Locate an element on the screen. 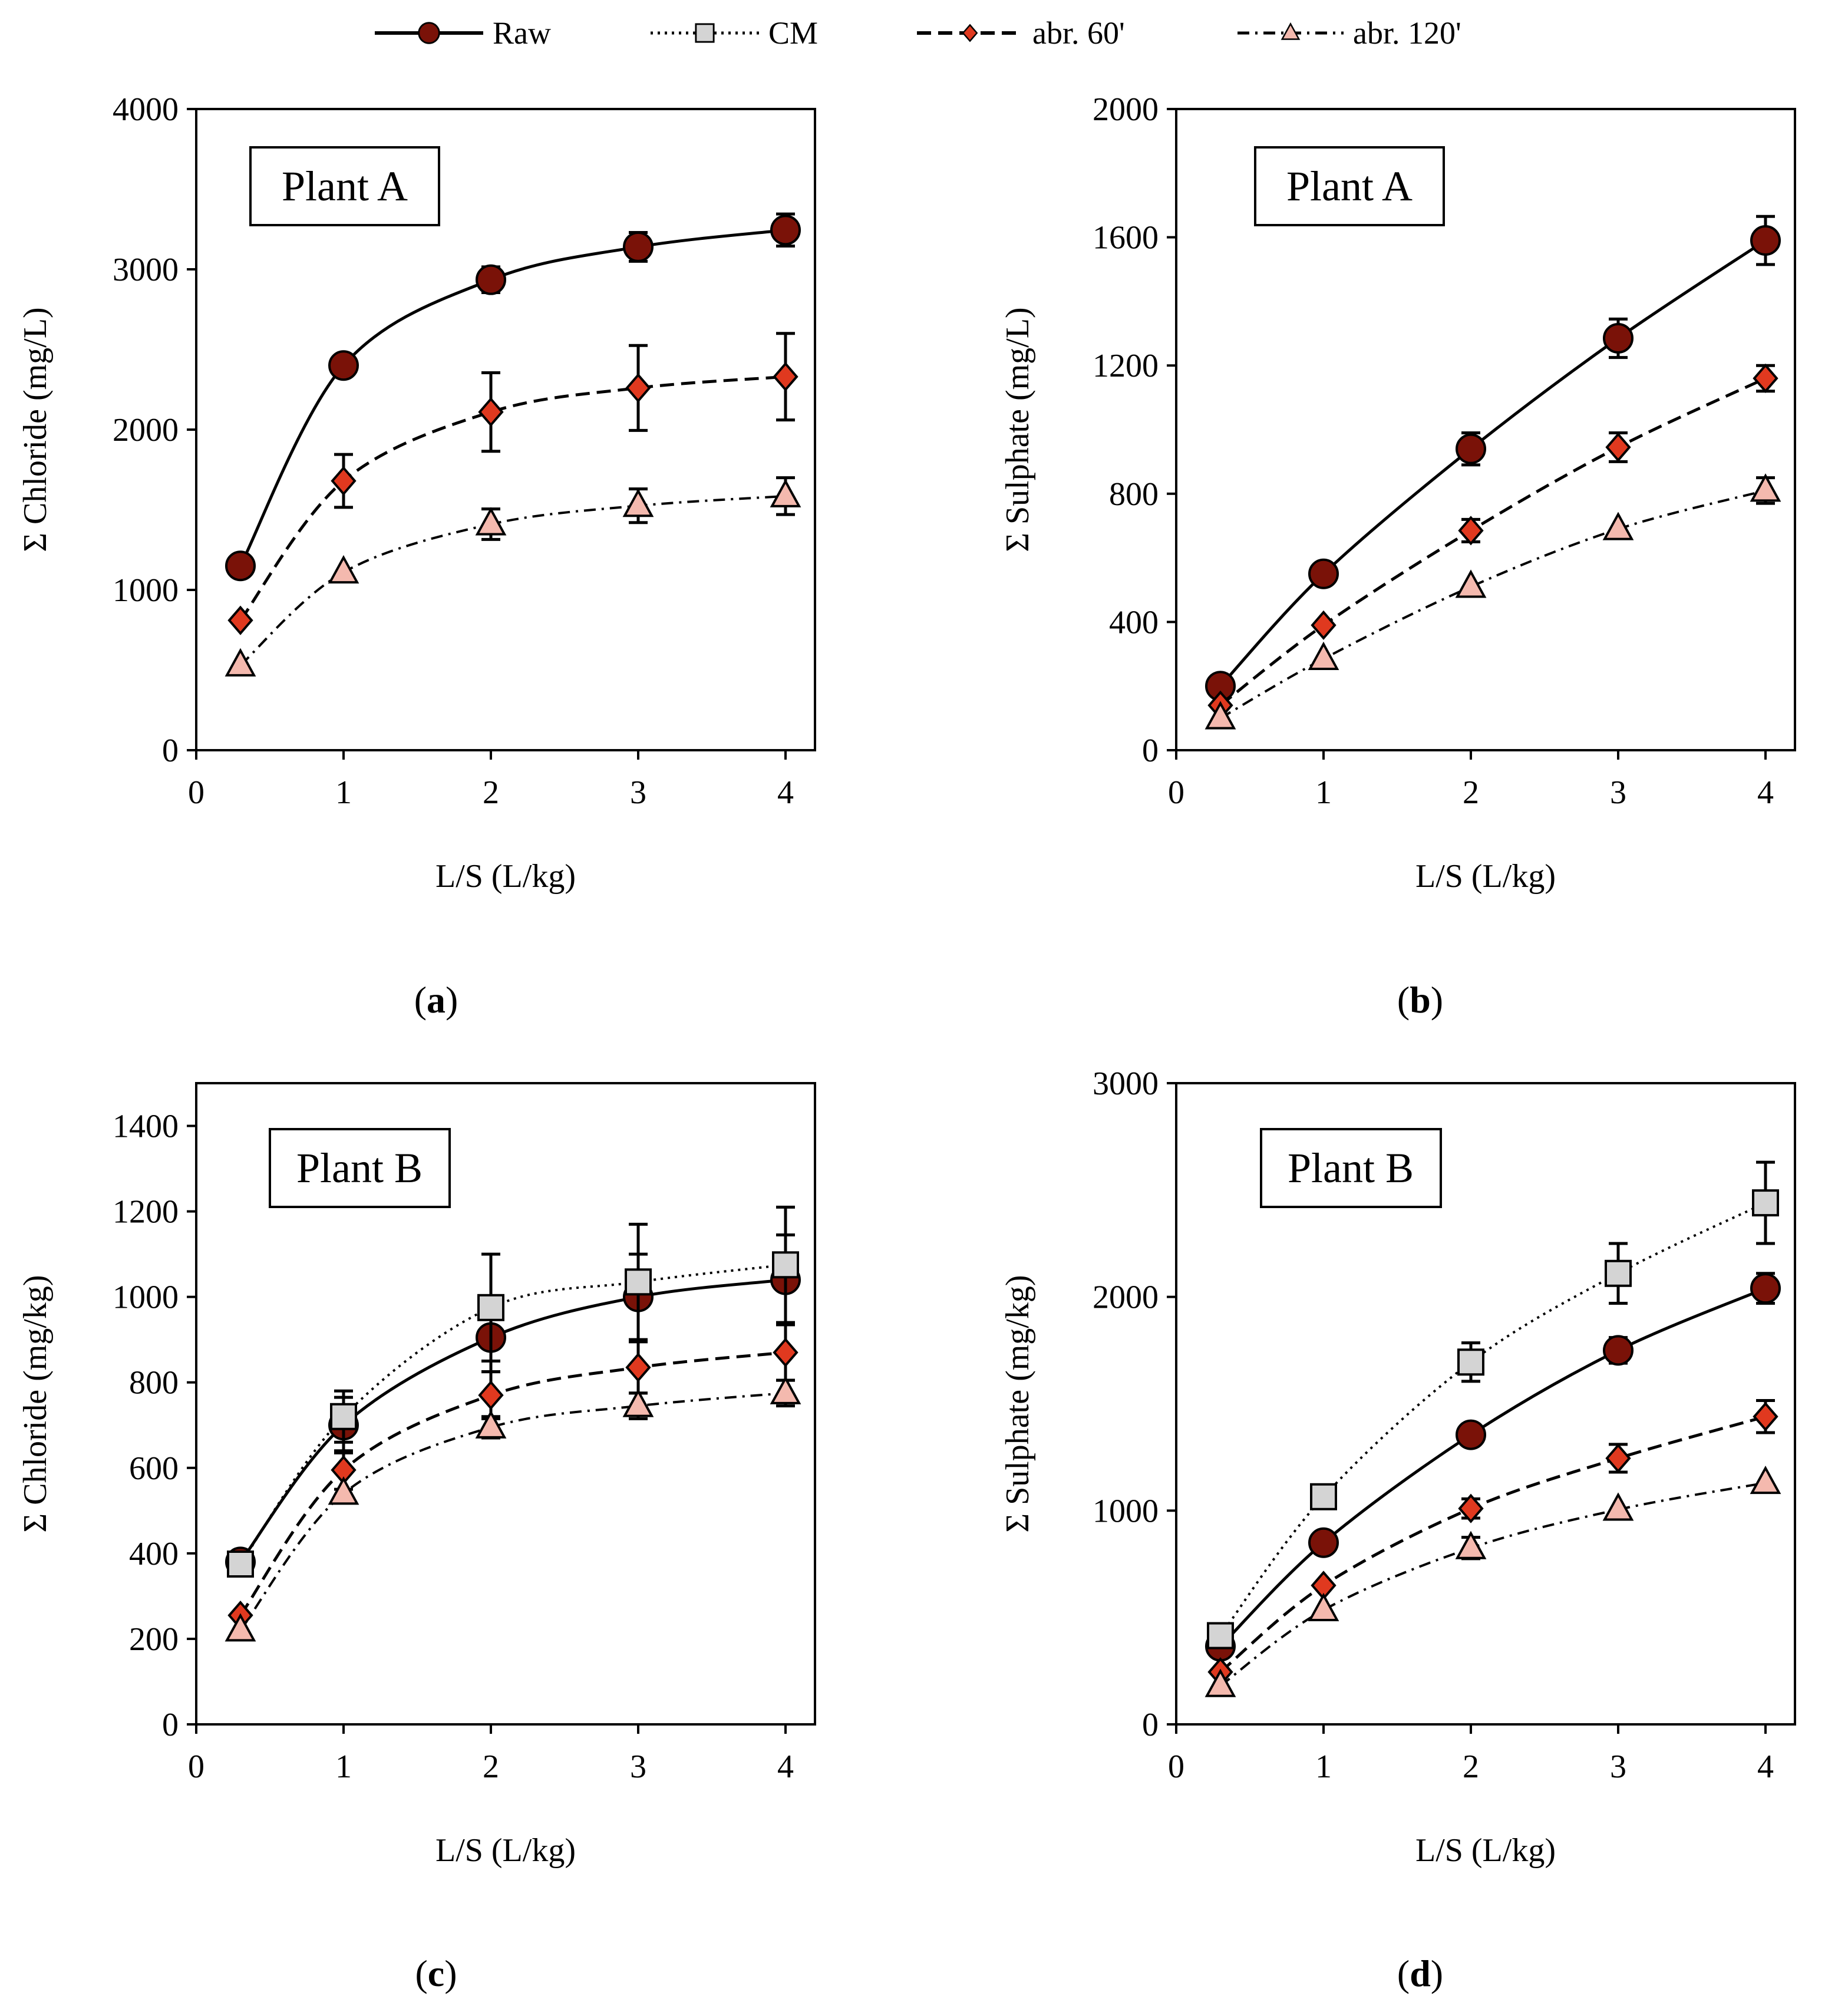  y-tick-label: 3000 is located at coordinates (1126, 1083).